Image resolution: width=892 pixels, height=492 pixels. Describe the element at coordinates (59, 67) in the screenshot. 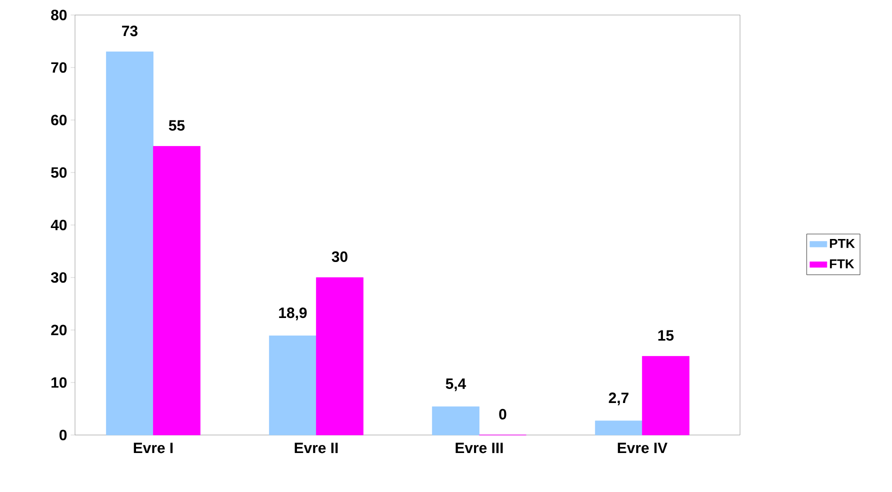

I see `y-tick-label: 70` at that location.